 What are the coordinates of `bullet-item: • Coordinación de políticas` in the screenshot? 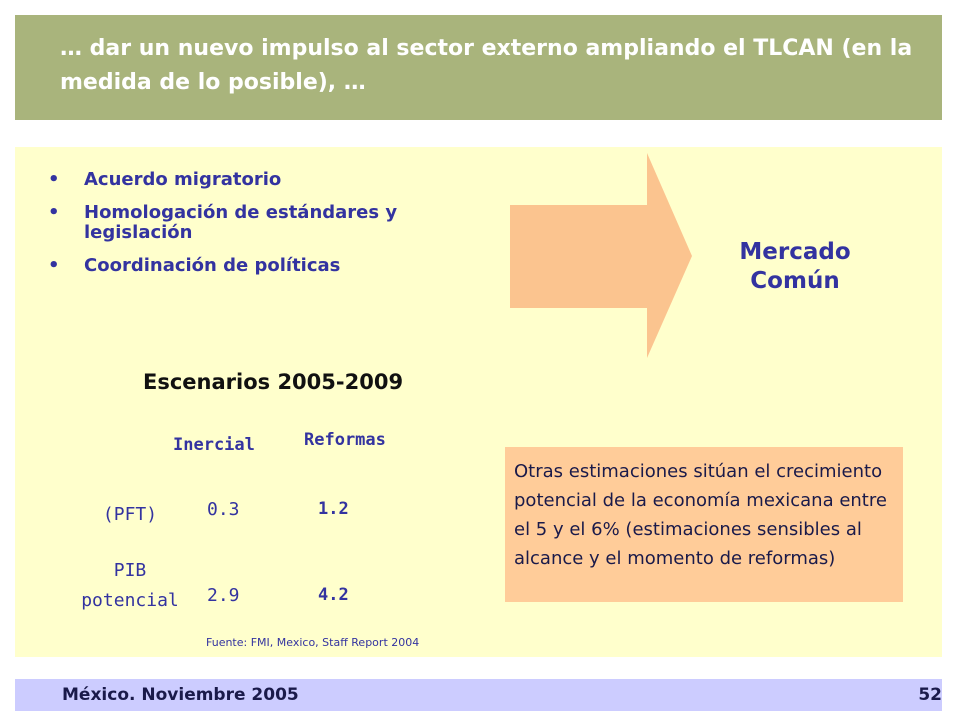 It's located at (258, 266).